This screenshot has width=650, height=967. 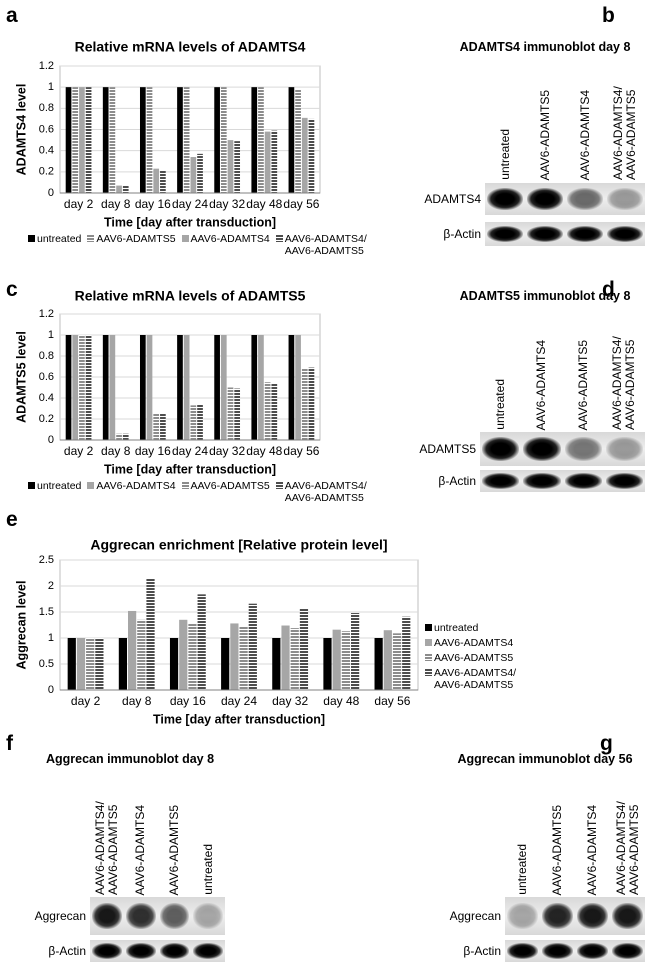 I want to click on lane: AAV6-ADAMTS5, so click(x=583, y=370).